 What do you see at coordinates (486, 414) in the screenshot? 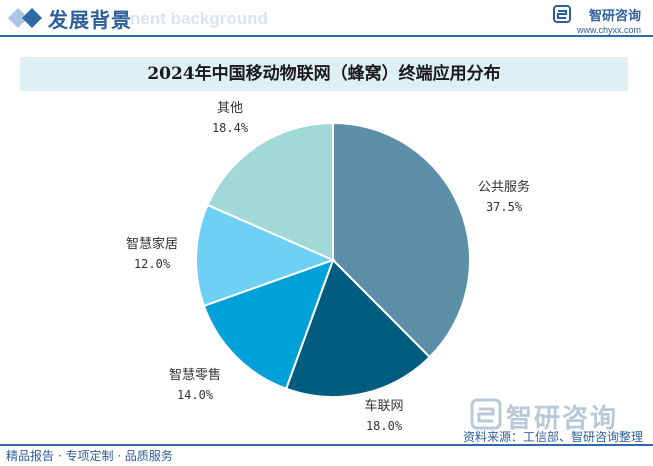
I see `watermark-logo-icon` at bounding box center [486, 414].